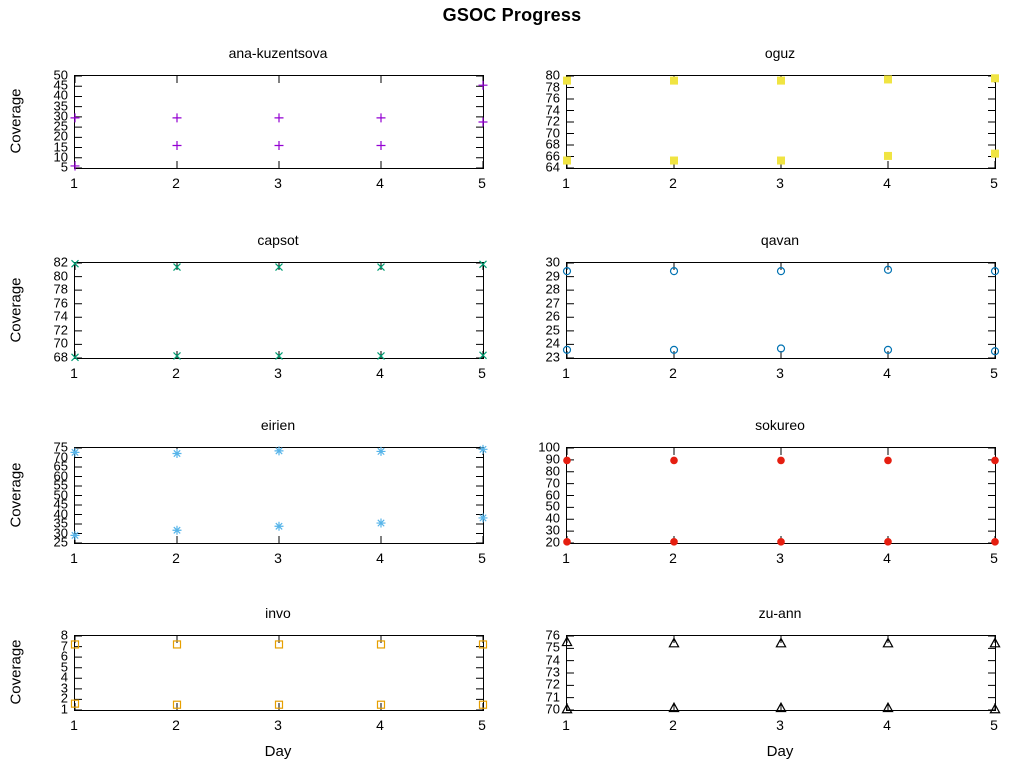 This screenshot has width=1024, height=768. Describe the element at coordinates (16, 494) in the screenshot. I see `y-axis-label: Coverage` at that location.